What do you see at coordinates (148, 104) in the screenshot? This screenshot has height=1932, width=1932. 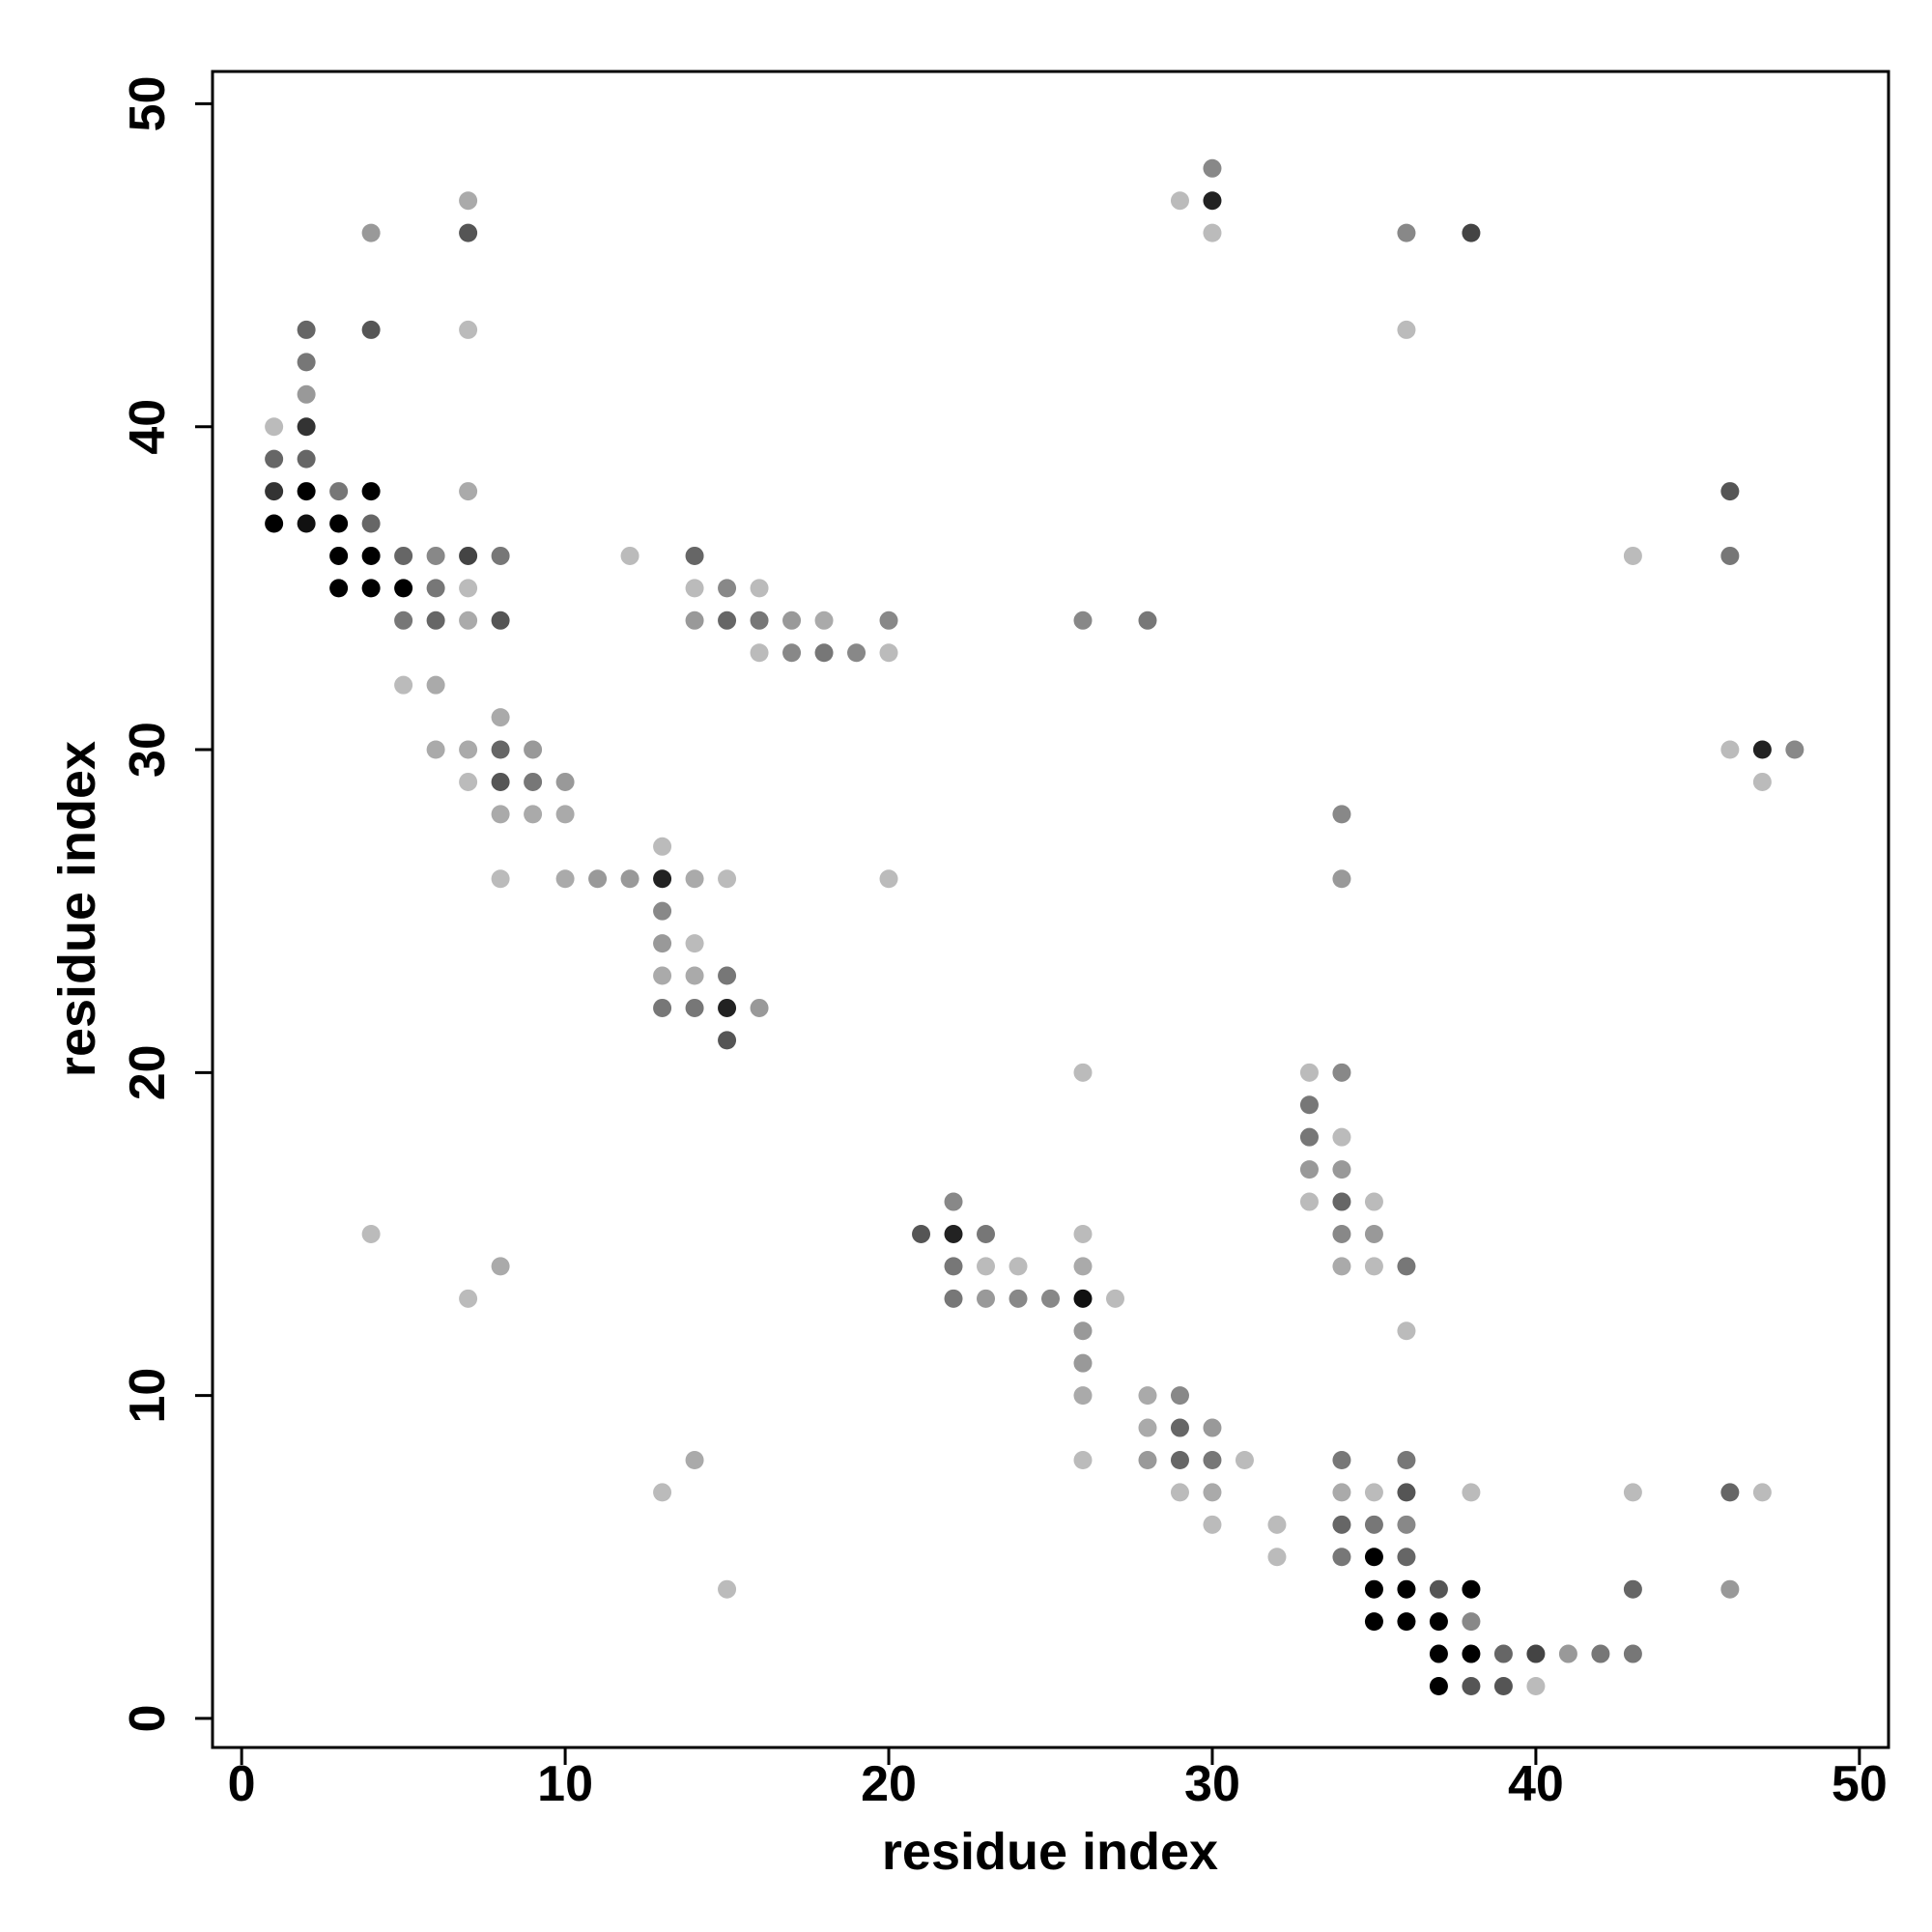 I see `y-tick-label: 50` at bounding box center [148, 104].